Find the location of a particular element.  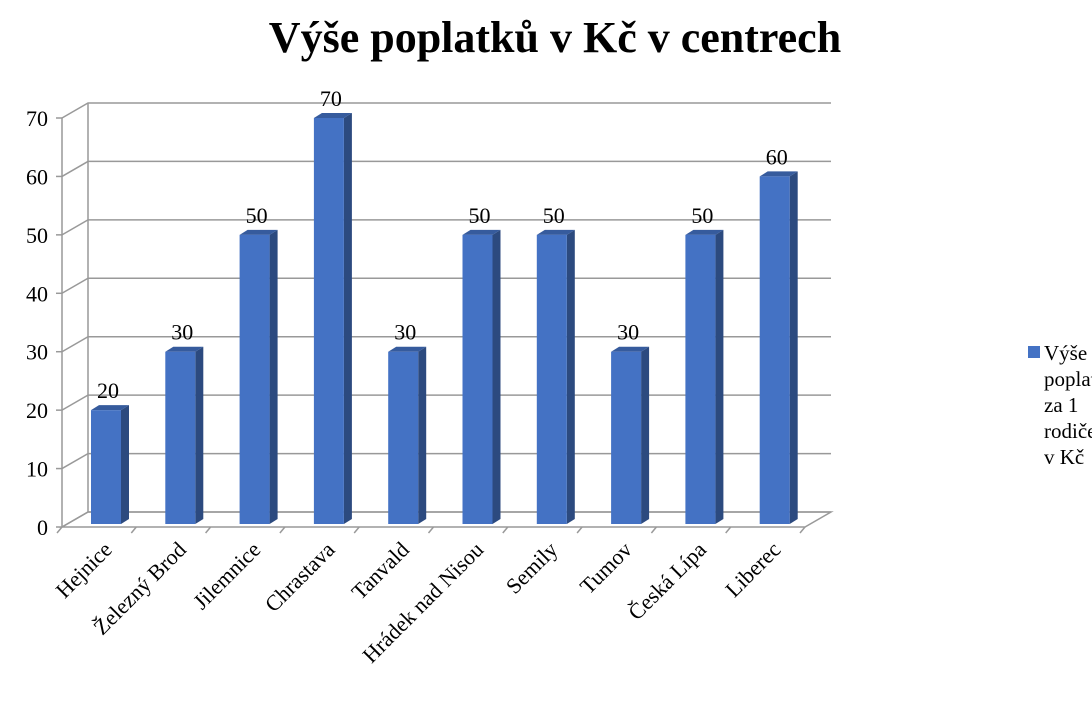

value-label: 60 is located at coordinates (777, 156).